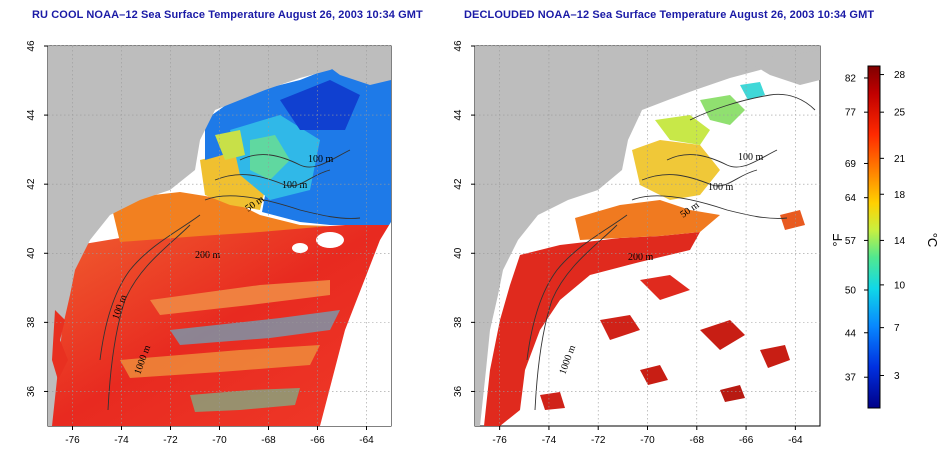 Image resolution: width=950 pixels, height=475 pixels. I want to click on left-contour-200m, so click(282, 207).